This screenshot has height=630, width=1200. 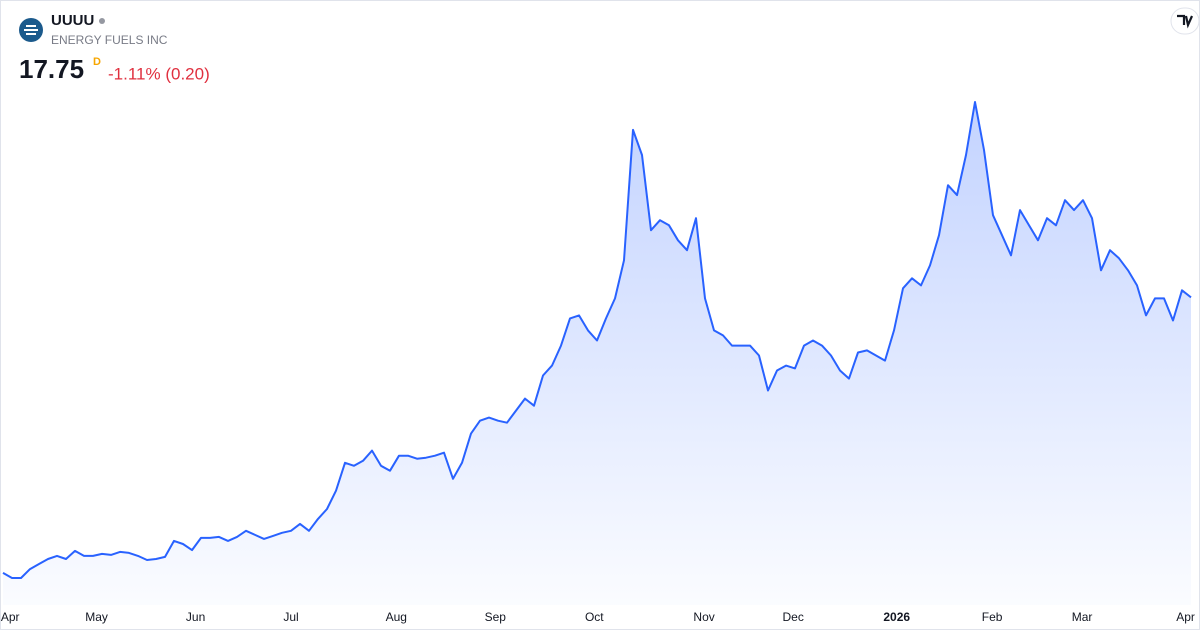 What do you see at coordinates (992, 617) in the screenshot?
I see `x-tick-label: Feb` at bounding box center [992, 617].